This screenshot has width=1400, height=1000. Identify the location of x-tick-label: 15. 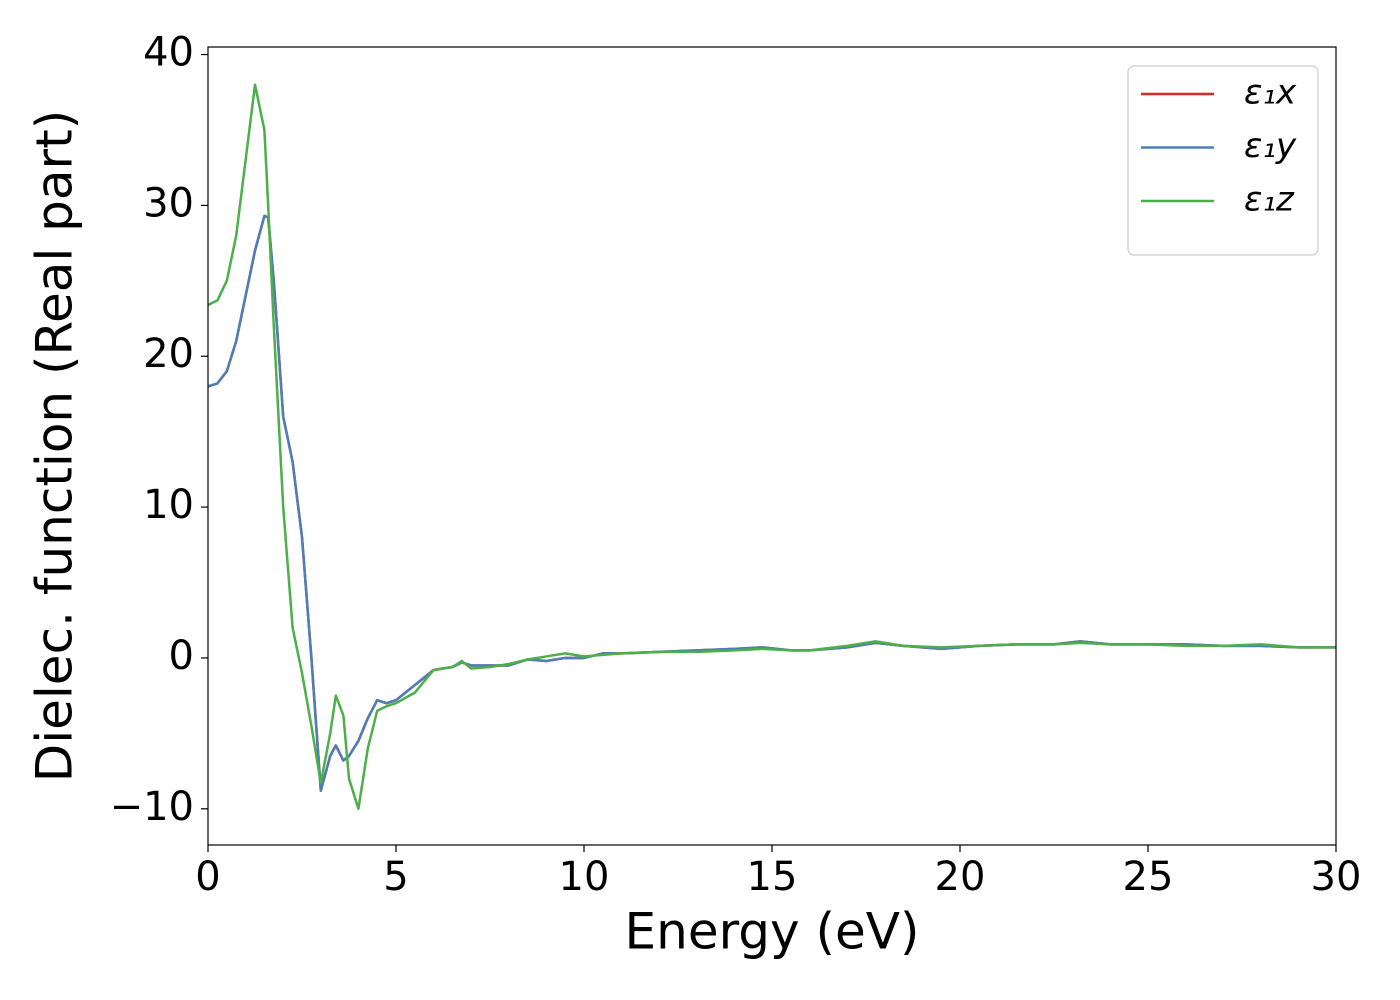
(772, 877).